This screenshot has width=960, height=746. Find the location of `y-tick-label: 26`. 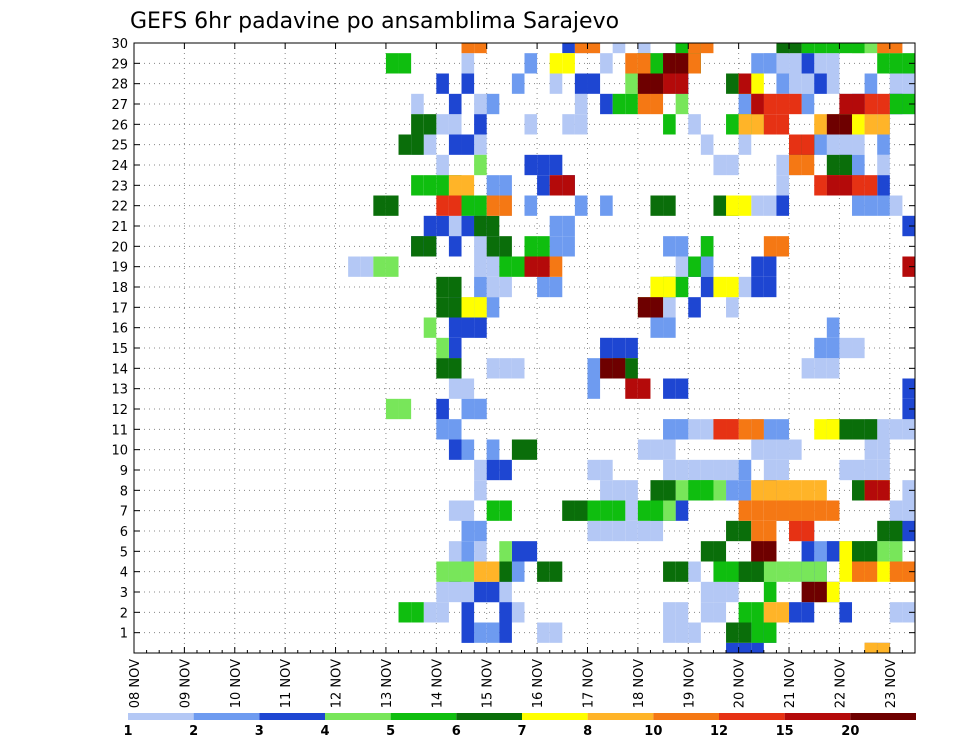

y-tick-label: 26 is located at coordinates (119, 125).